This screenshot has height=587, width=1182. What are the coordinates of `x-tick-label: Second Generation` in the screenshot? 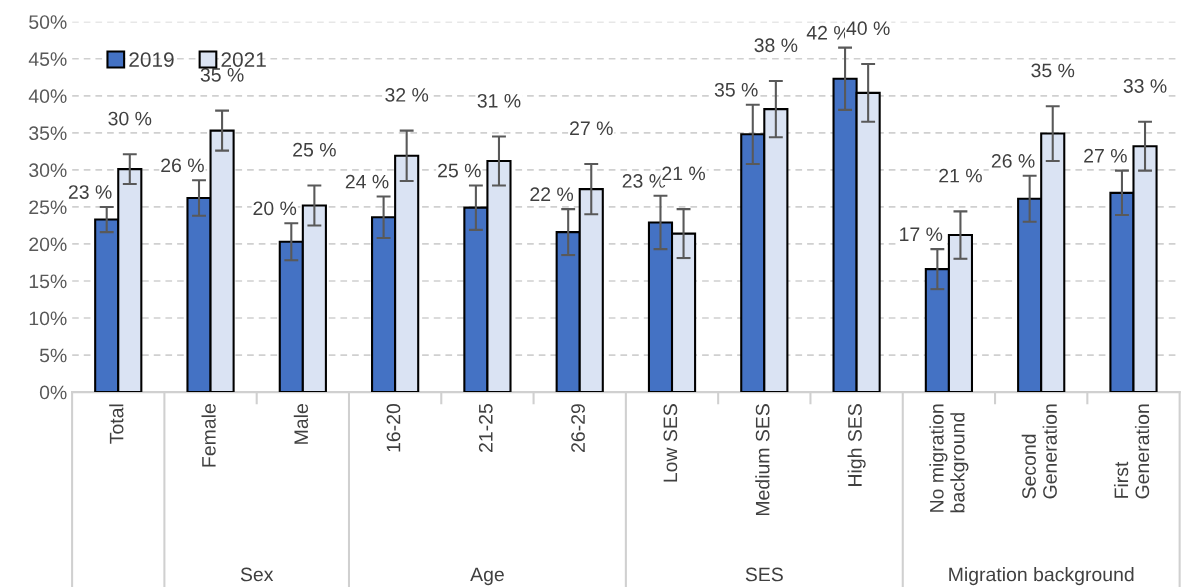 It's located at (1039, 451).